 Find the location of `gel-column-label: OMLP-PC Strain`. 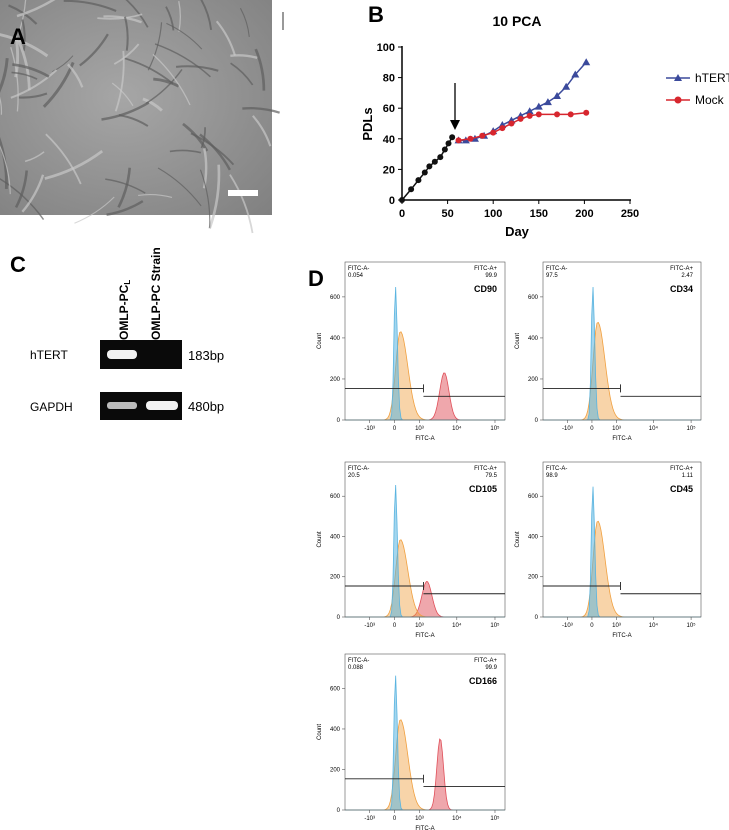

gel-column-label: OMLP-PC Strain is located at coordinates (156, 293).